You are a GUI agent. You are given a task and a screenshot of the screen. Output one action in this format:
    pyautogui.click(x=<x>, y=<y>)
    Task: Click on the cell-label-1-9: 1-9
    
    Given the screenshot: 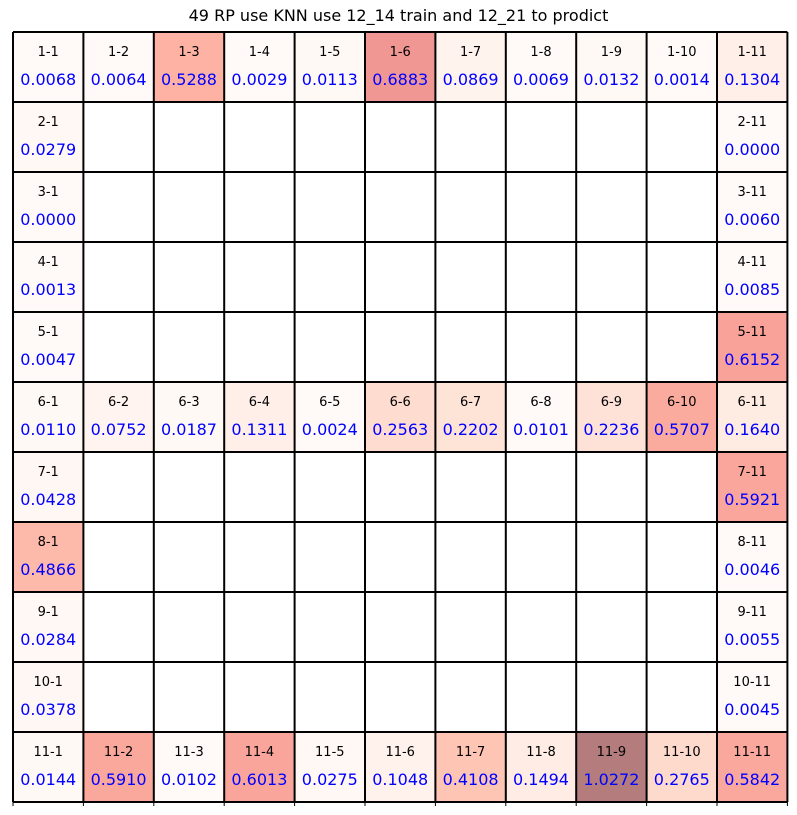 What is the action you would take?
    pyautogui.click(x=611, y=52)
    